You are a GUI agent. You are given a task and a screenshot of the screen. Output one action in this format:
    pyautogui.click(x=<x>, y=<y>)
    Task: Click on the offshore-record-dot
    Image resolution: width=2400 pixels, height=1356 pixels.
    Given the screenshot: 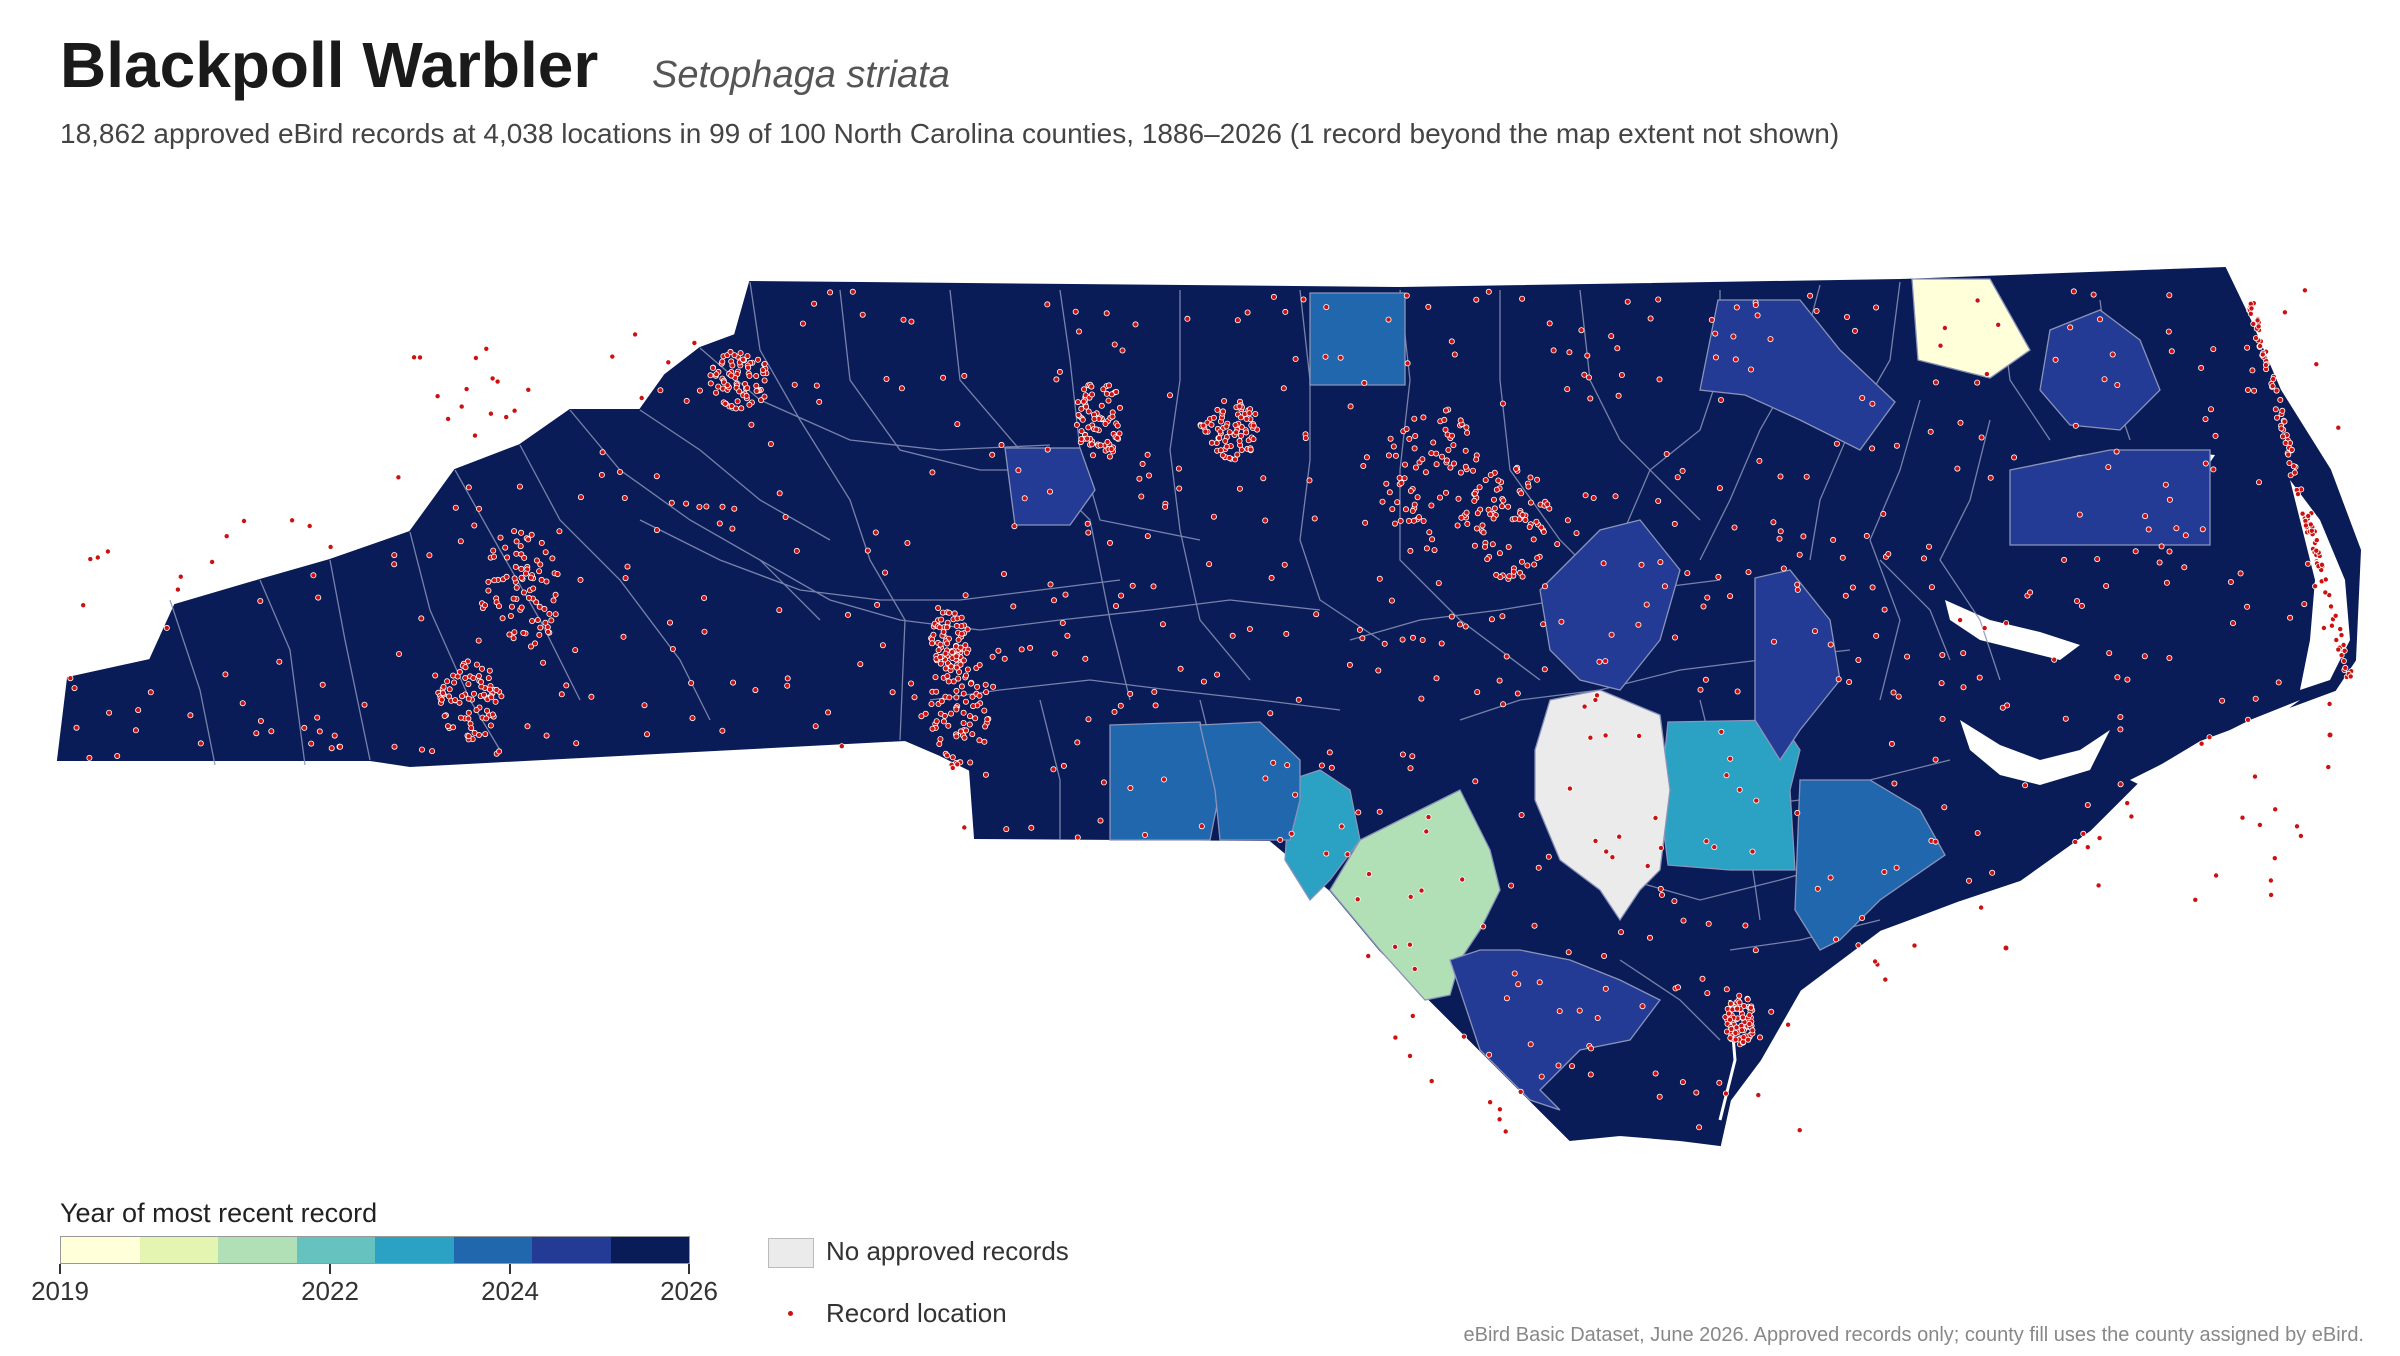 What is the action you would take?
    pyautogui.click(x=2330, y=735)
    